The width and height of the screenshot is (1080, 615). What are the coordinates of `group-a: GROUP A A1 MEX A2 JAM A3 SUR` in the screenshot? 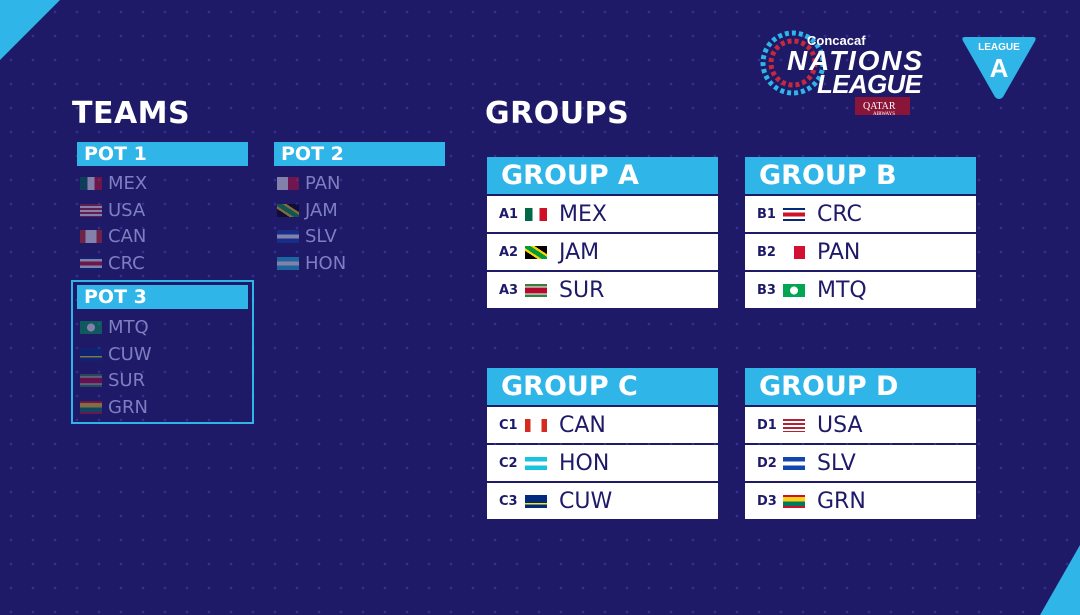 It's located at (602, 232).